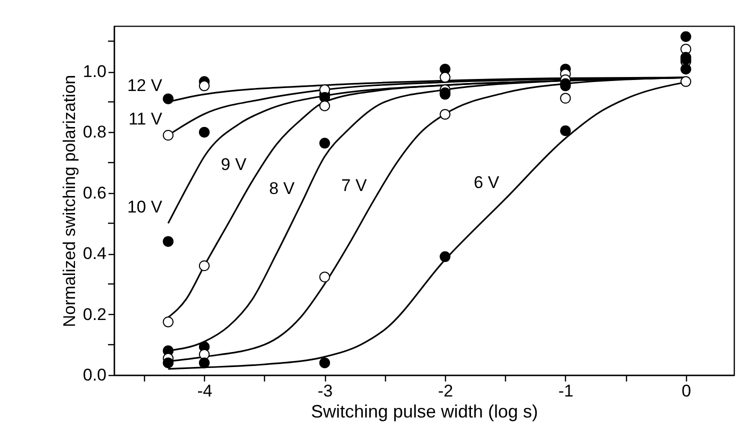 The height and width of the screenshot is (447, 743). I want to click on annotation: 9 V, so click(234, 164).